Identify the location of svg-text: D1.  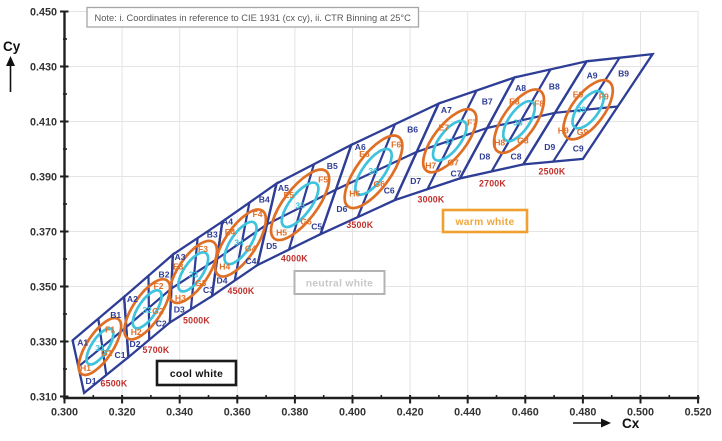
(91, 381).